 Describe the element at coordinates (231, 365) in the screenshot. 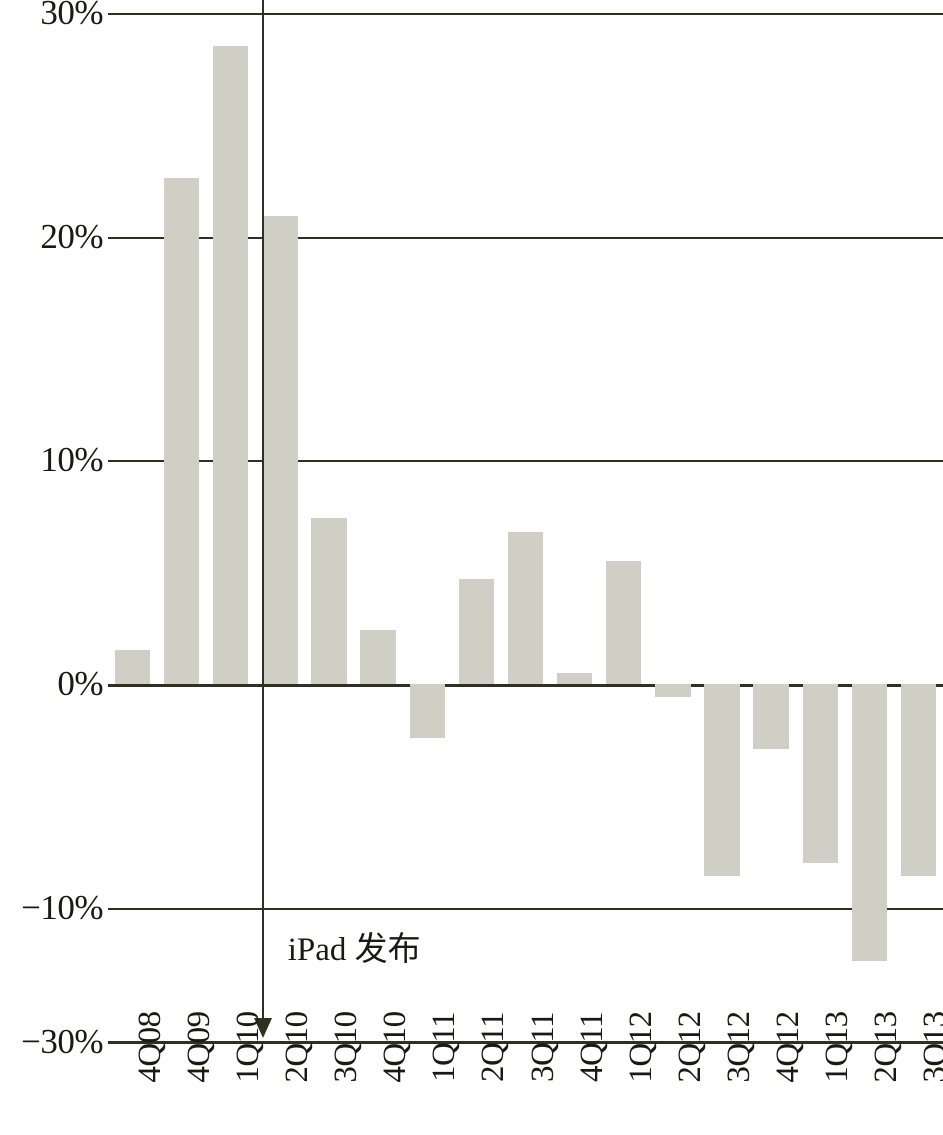

I see `bar-1q10` at that location.